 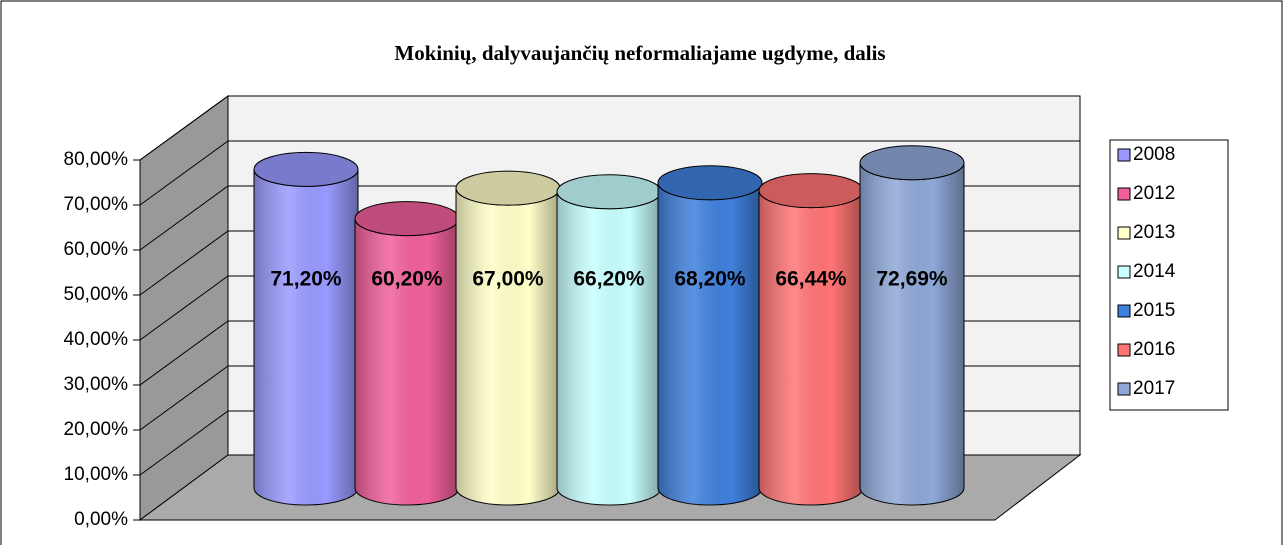 I want to click on y-tick-label: 80,00%, so click(x=96, y=159).